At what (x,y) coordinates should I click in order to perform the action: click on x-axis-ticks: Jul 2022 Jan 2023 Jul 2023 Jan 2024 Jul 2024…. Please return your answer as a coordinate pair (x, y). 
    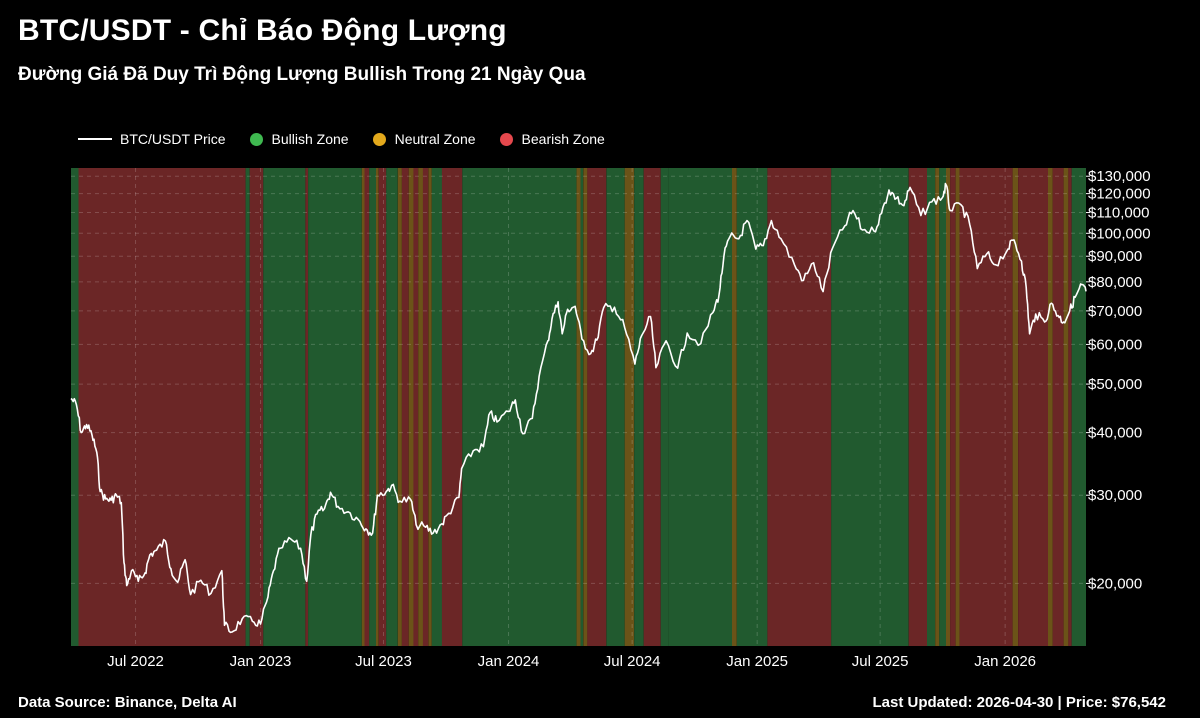
    Looking at the image, I should click on (571, 661).